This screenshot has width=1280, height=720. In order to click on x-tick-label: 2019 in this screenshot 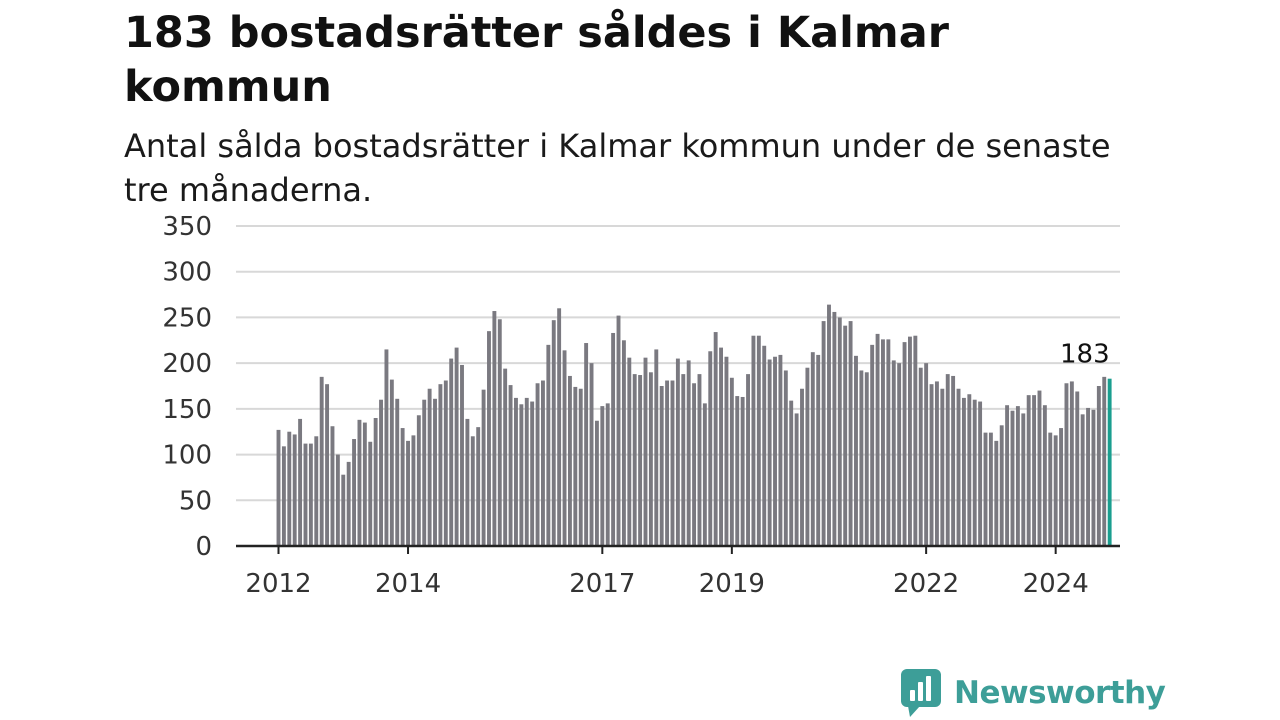, I will do `click(732, 584)`.